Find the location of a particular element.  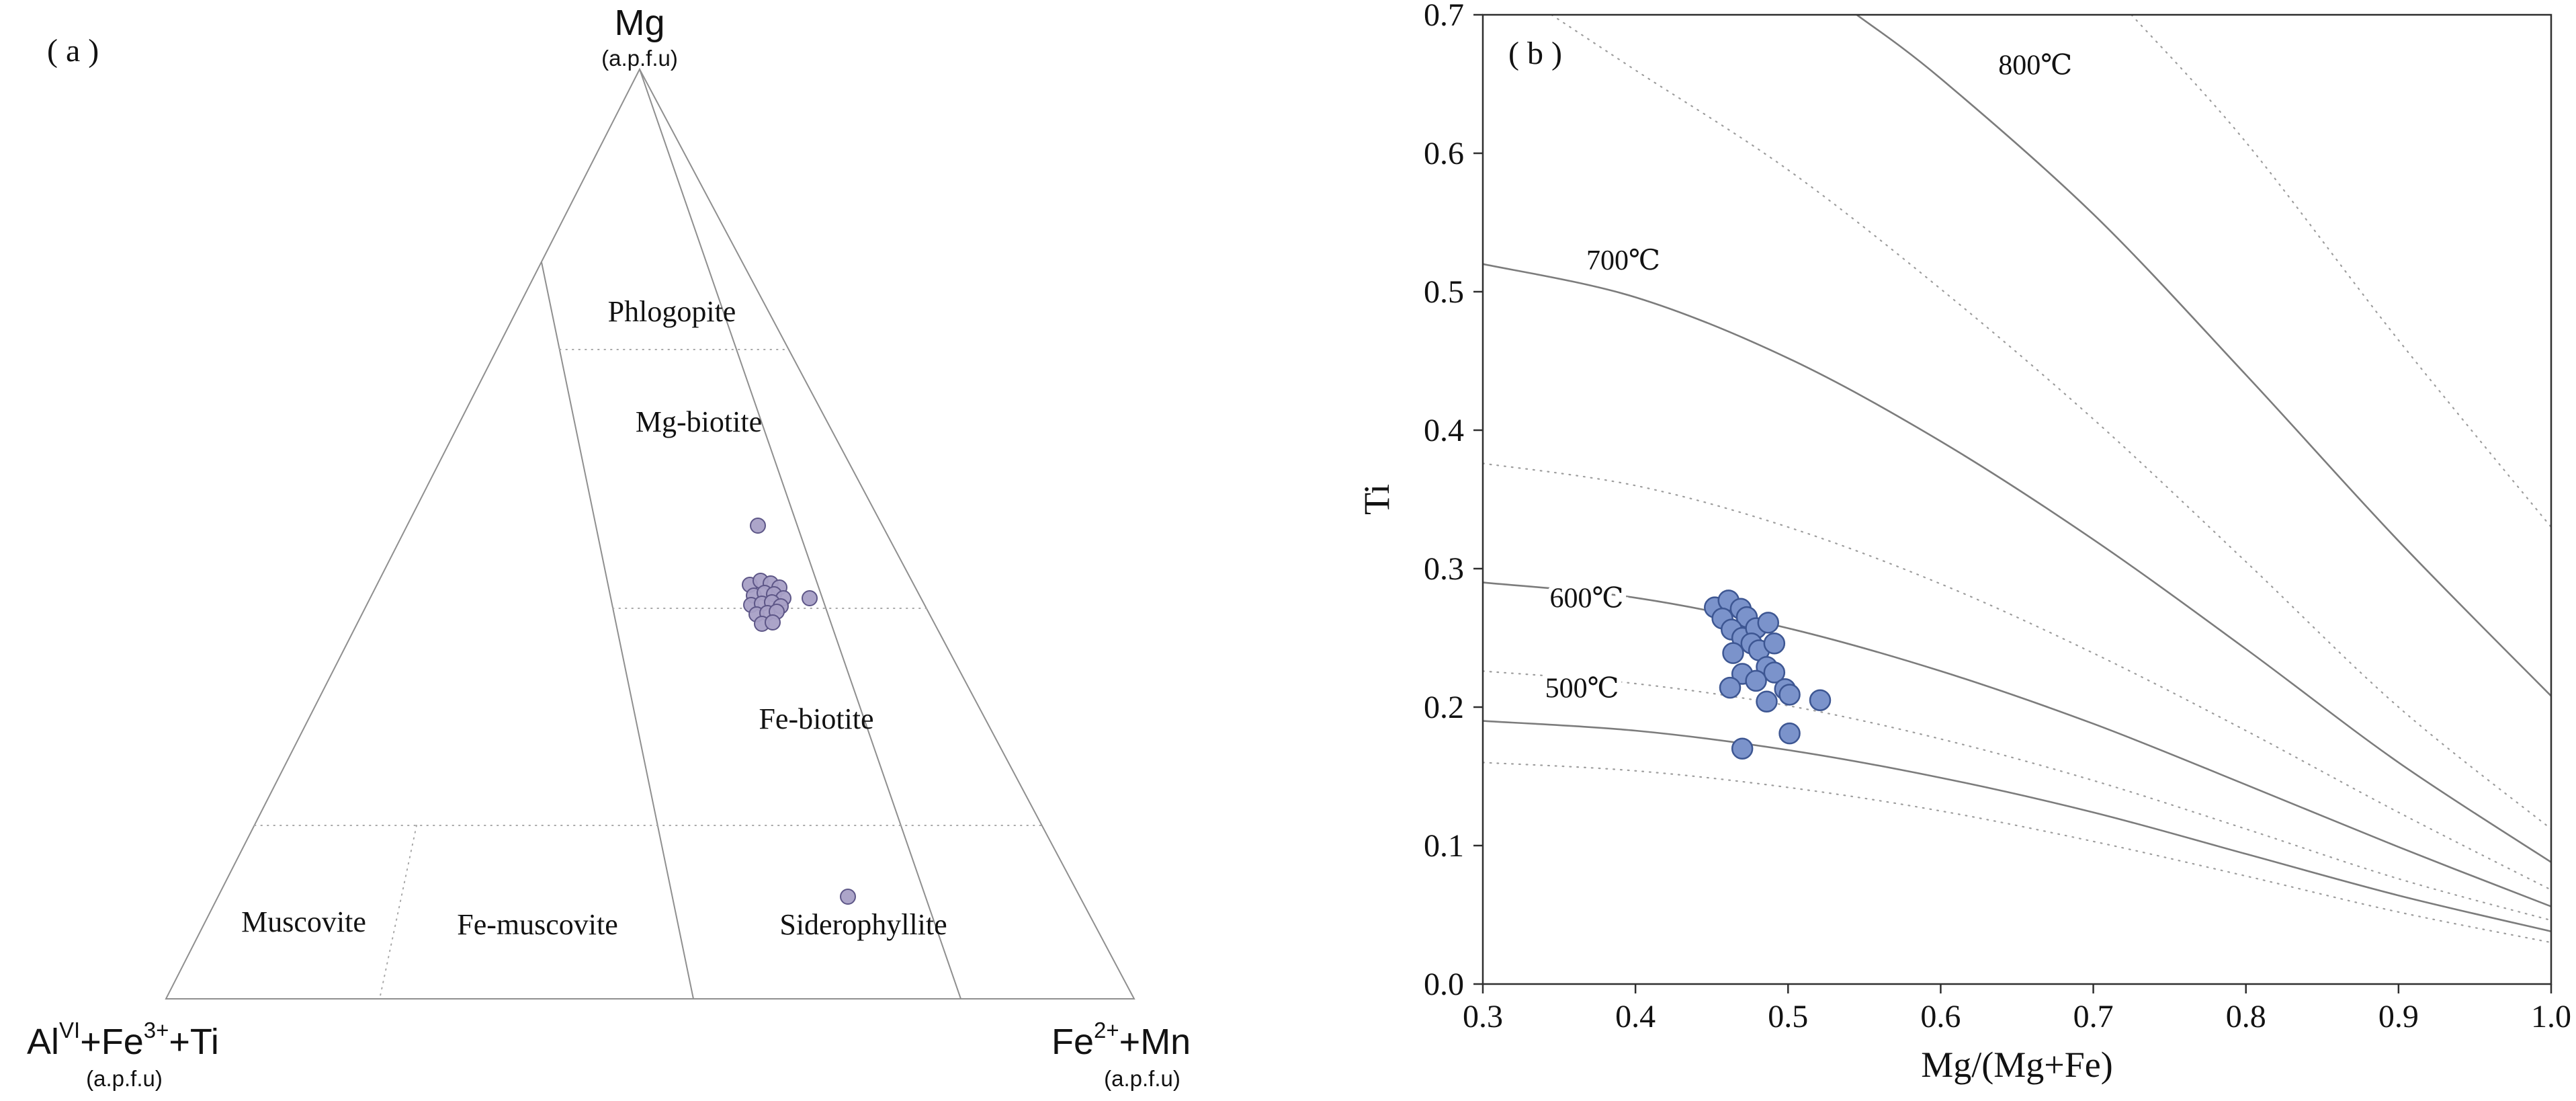

field-label-siderophyllite: Siderophyllite is located at coordinates (863, 924).